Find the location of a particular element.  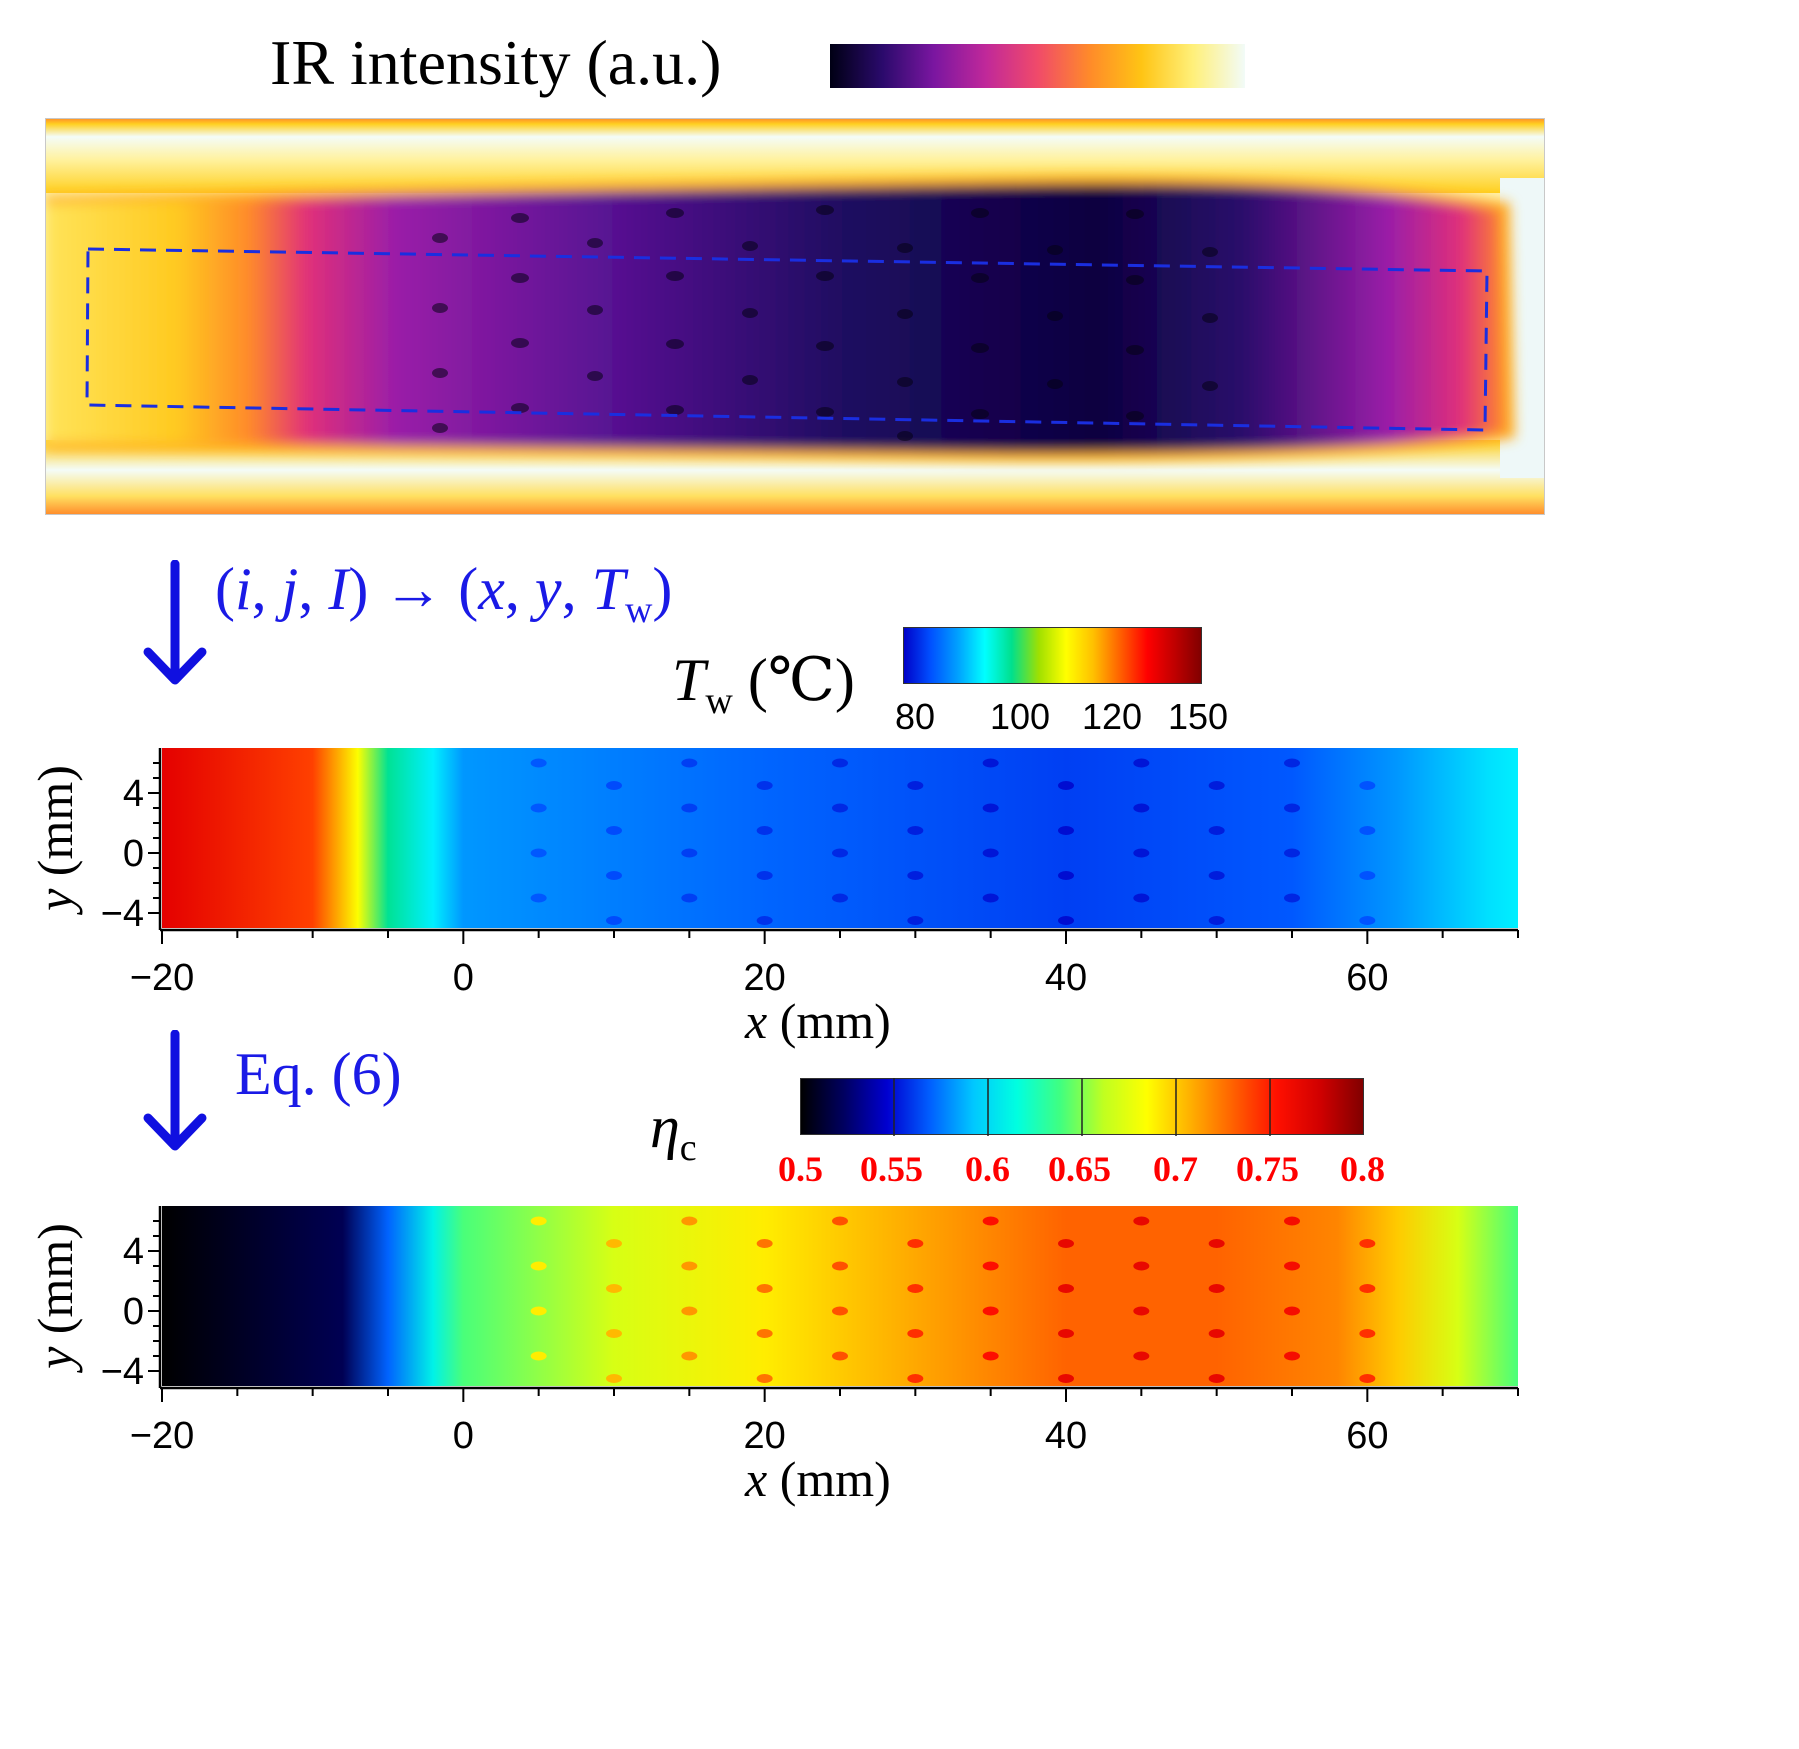

tw-x-tick-label: 60 is located at coordinates (1367, 978).